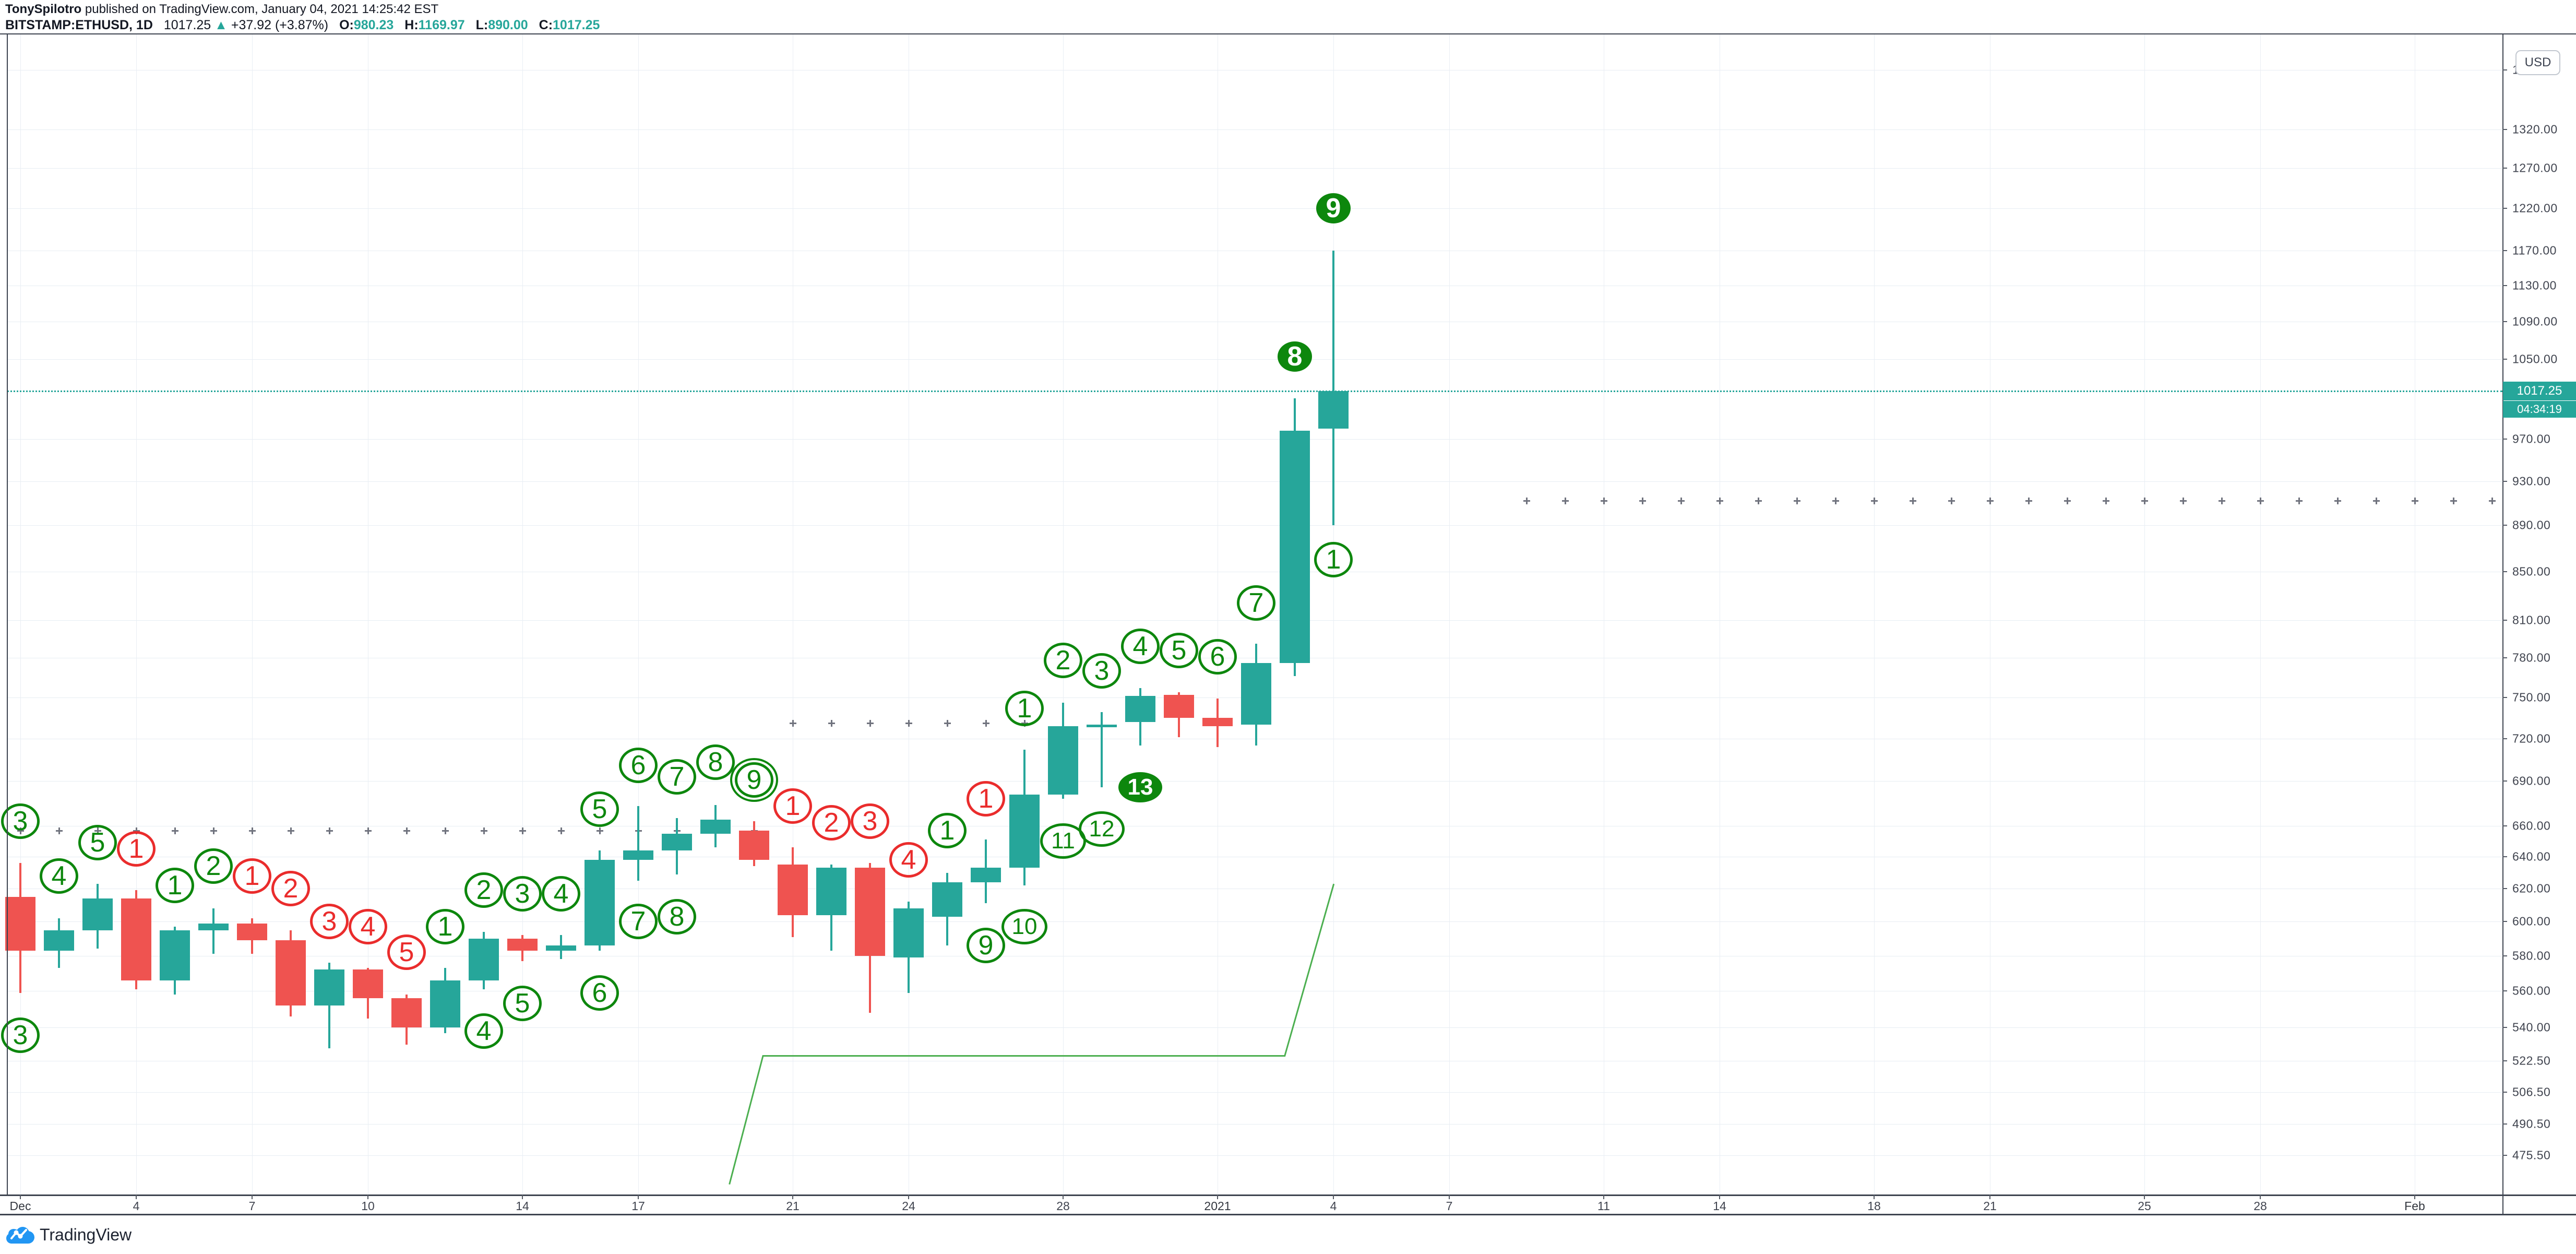 The height and width of the screenshot is (1254, 2576). I want to click on tradingview-logo: TradingView, so click(69, 1235).